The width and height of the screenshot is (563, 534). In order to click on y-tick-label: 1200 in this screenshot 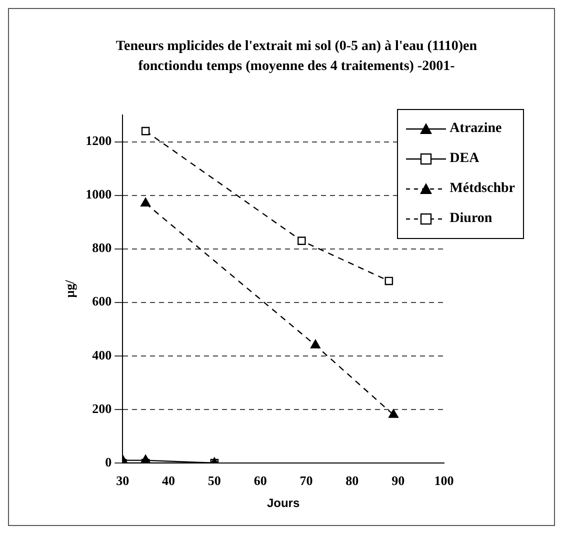, I will do `click(99, 140)`.